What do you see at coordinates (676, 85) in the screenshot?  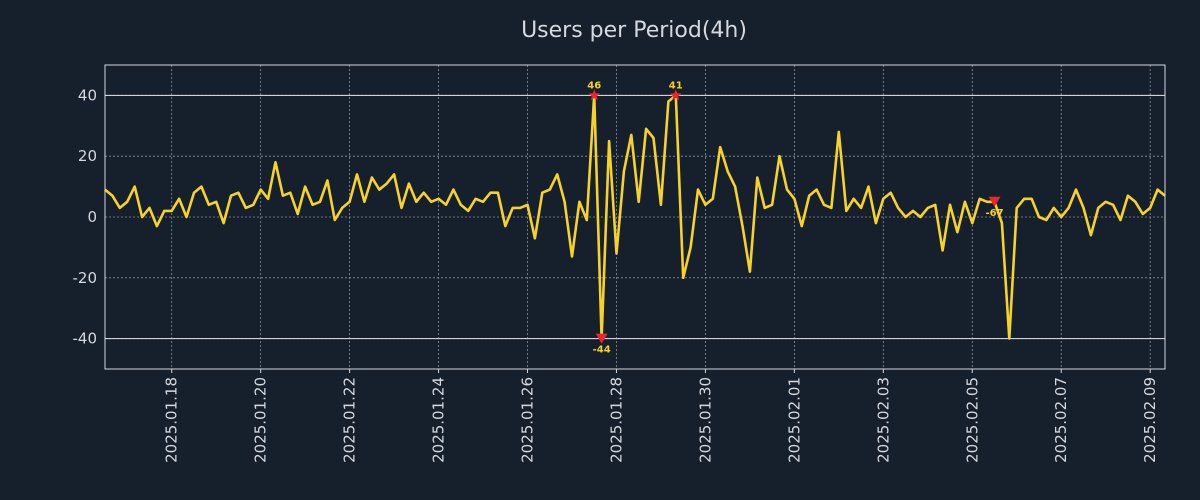 I see `annotation-label: 41` at bounding box center [676, 85].